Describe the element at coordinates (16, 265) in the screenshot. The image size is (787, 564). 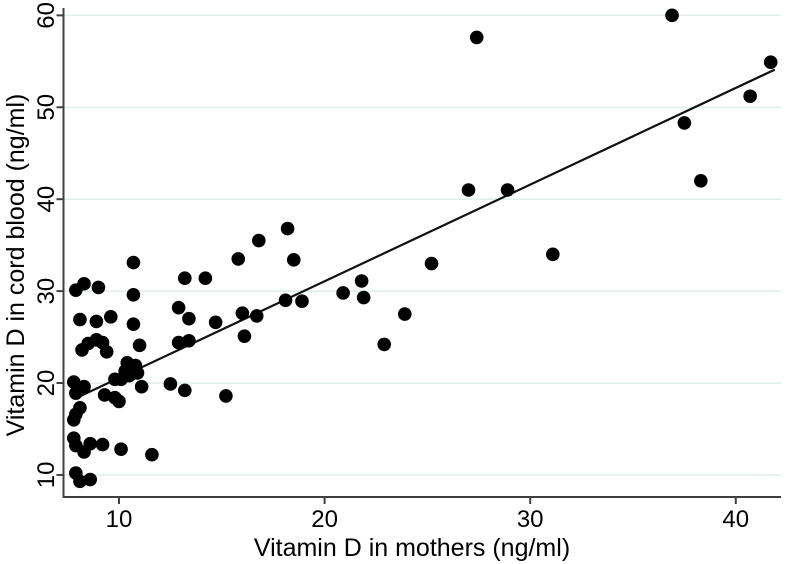
I see `y-axis-title: Vitamin D in cord blood (ng/ml)` at that location.